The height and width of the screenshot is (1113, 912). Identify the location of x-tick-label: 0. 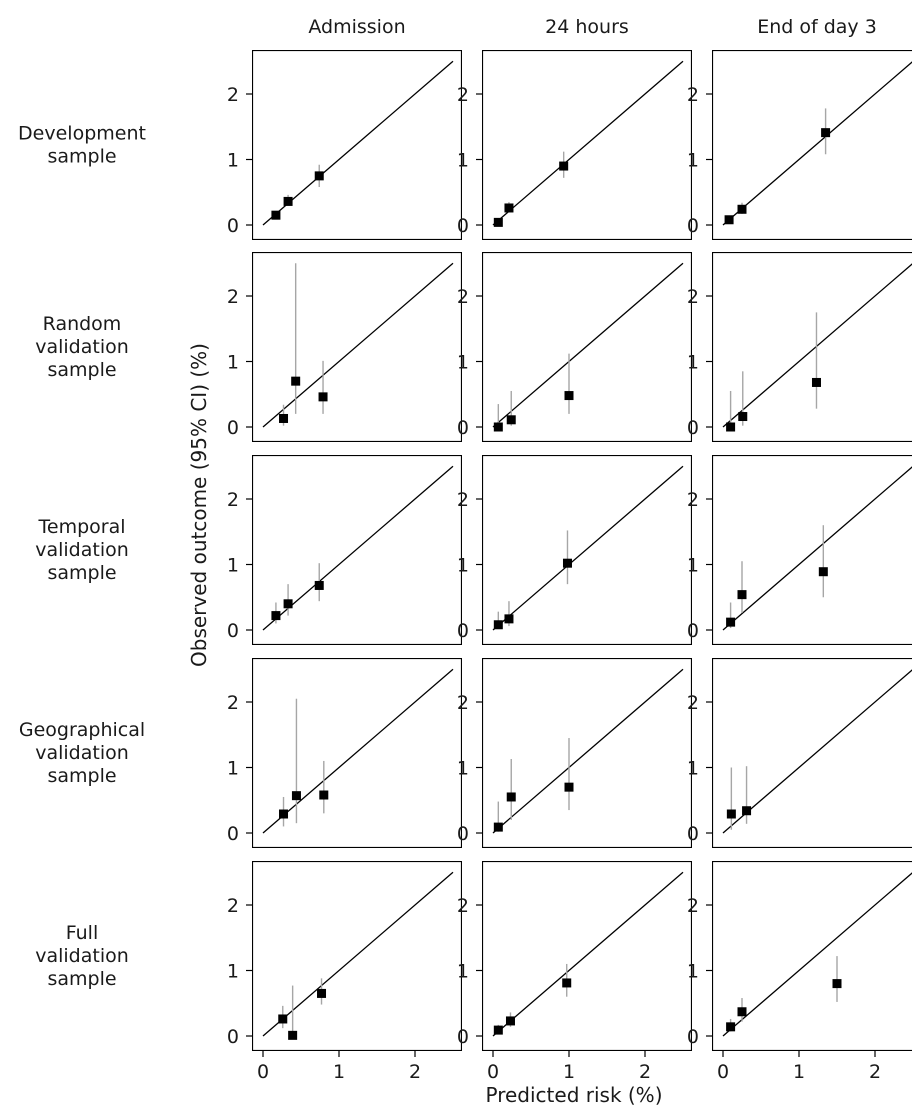
(493, 1072).